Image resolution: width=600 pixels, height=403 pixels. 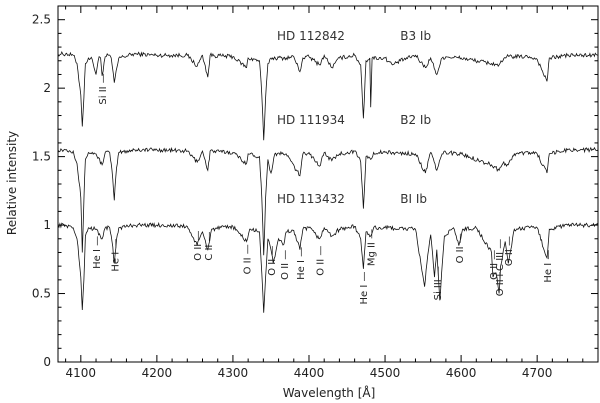 What do you see at coordinates (103, 88) in the screenshot?
I see `spectral-line-label: Si II —` at bounding box center [103, 88].